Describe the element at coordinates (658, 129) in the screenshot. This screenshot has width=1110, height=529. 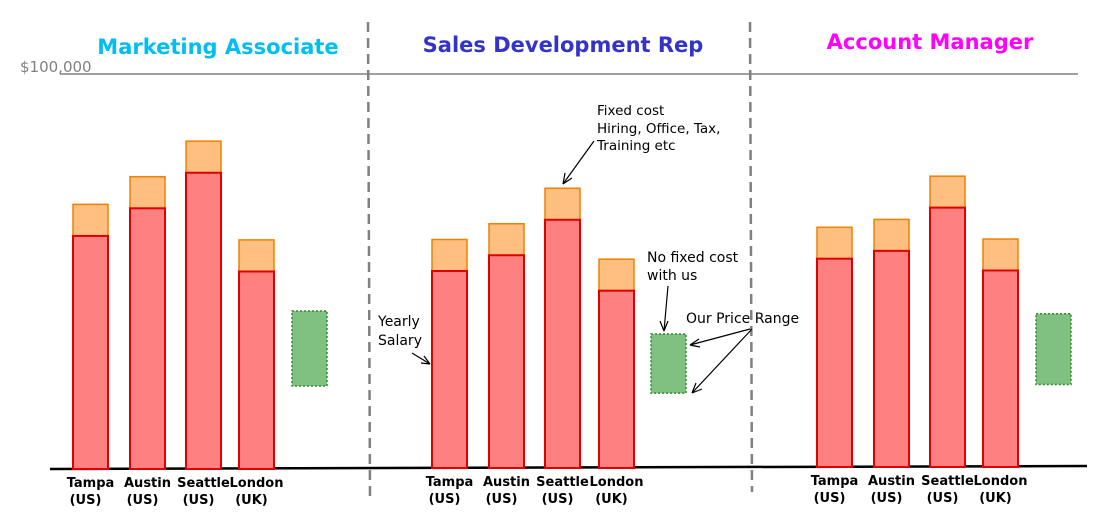
I see `annotation-fixed-cost-line-2: Hiring, Office, Tax,` at that location.